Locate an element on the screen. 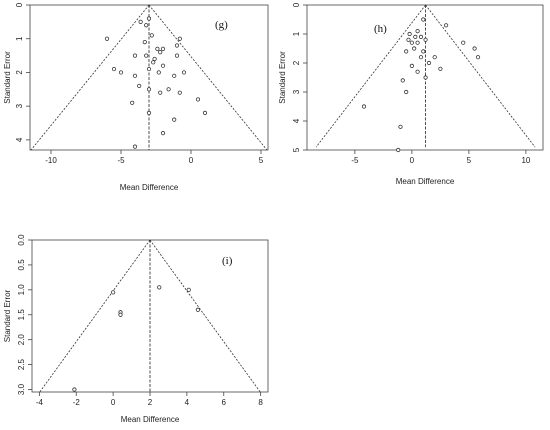 The height and width of the screenshot is (430, 550). y-tick-label: 1.0 is located at coordinates (21, 290).